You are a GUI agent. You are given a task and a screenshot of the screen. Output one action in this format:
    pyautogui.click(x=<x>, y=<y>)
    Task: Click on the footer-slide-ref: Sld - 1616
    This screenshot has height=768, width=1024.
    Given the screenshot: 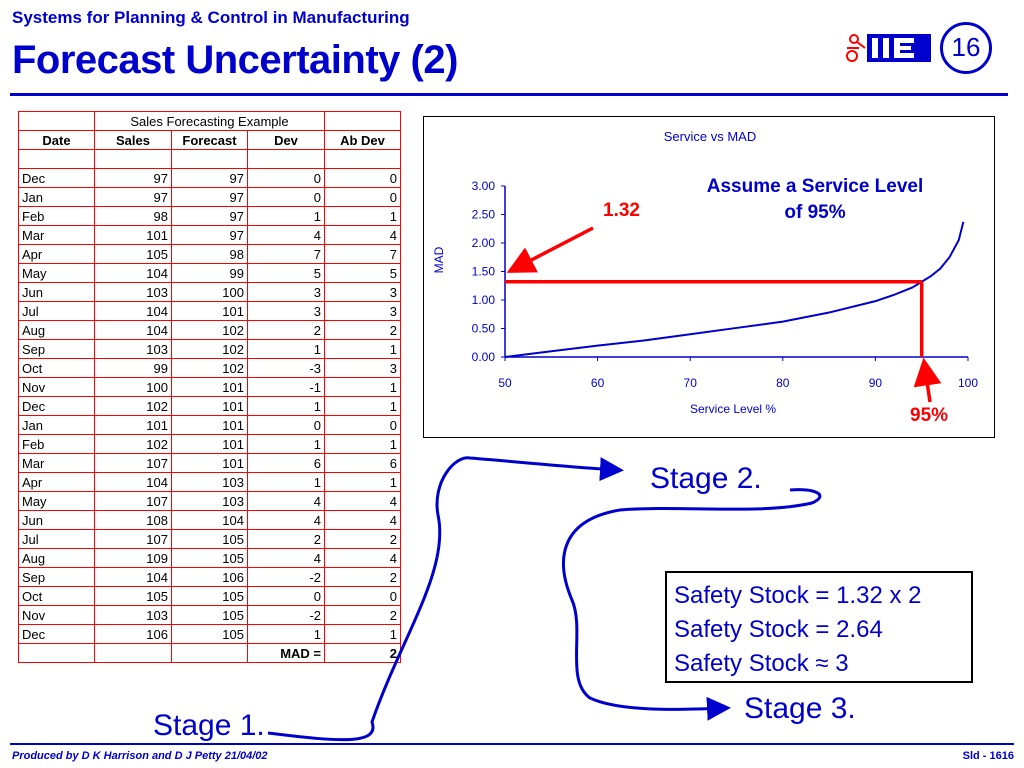 What is the action you would take?
    pyautogui.click(x=988, y=756)
    